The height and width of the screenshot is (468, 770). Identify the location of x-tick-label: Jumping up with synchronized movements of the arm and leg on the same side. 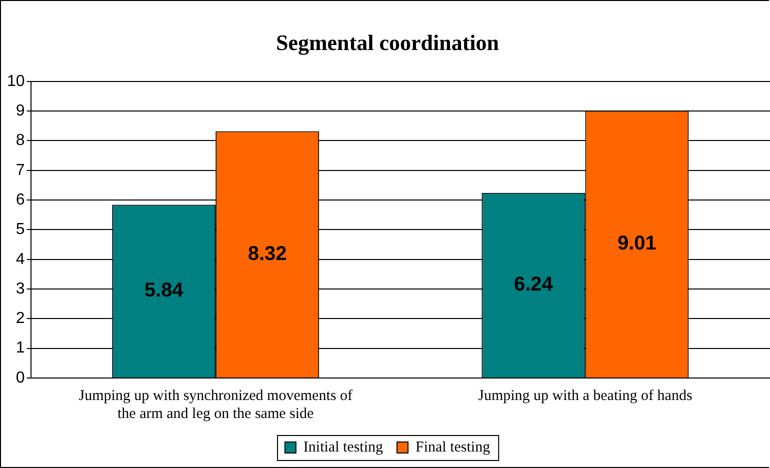
(215, 405).